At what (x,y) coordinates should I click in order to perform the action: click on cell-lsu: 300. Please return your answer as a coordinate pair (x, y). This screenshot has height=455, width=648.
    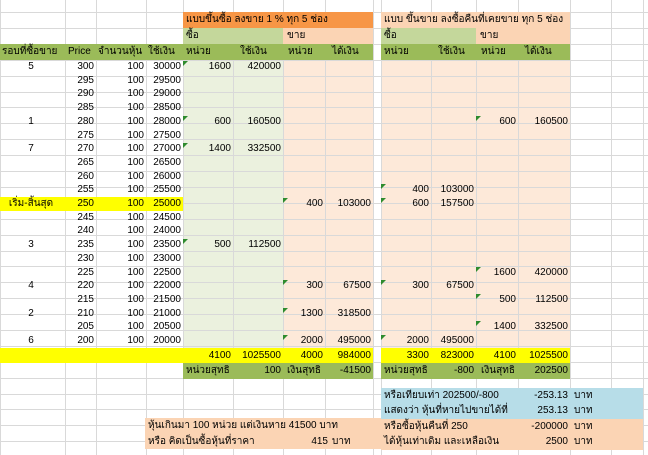
    Looking at the image, I should click on (314, 285).